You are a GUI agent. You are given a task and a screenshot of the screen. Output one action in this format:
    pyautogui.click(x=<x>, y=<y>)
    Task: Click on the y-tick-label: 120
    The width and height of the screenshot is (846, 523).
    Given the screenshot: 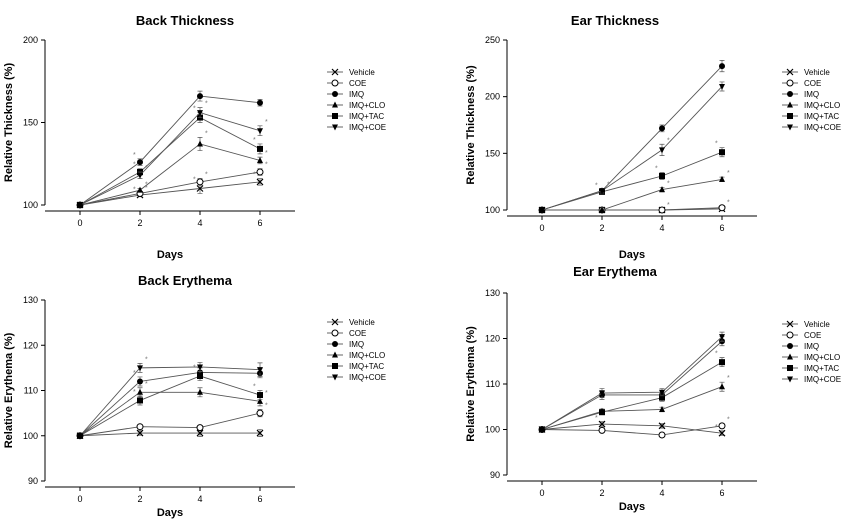 What is the action you would take?
    pyautogui.click(x=30, y=345)
    